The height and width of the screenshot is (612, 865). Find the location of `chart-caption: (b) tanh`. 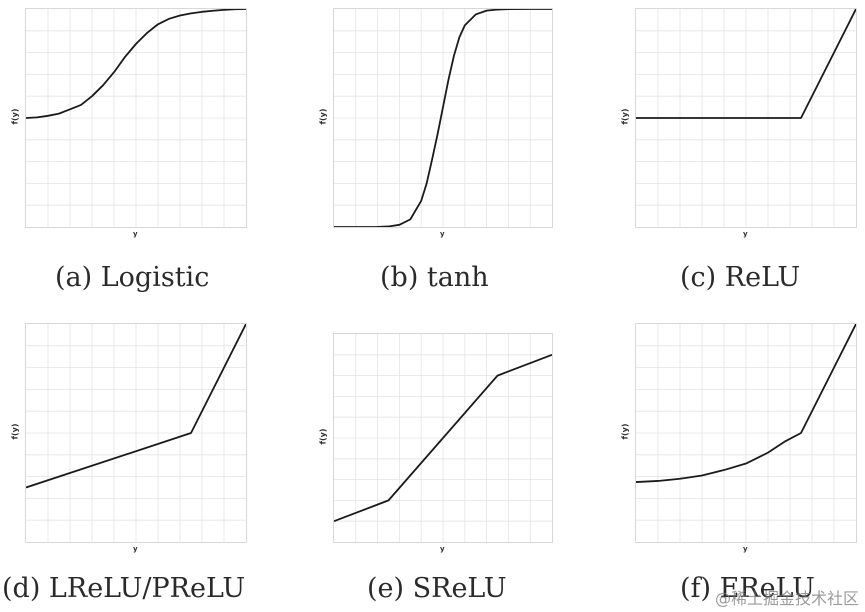

chart-caption: (b) tanh is located at coordinates (434, 277).